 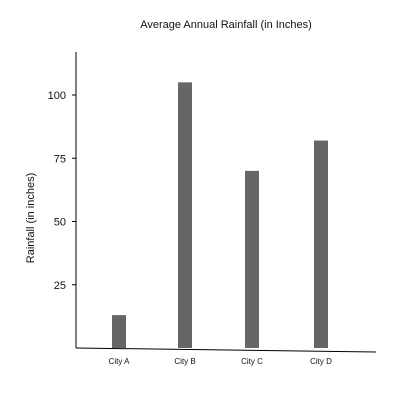 I want to click on x-tick-label: City B, so click(x=184, y=361).